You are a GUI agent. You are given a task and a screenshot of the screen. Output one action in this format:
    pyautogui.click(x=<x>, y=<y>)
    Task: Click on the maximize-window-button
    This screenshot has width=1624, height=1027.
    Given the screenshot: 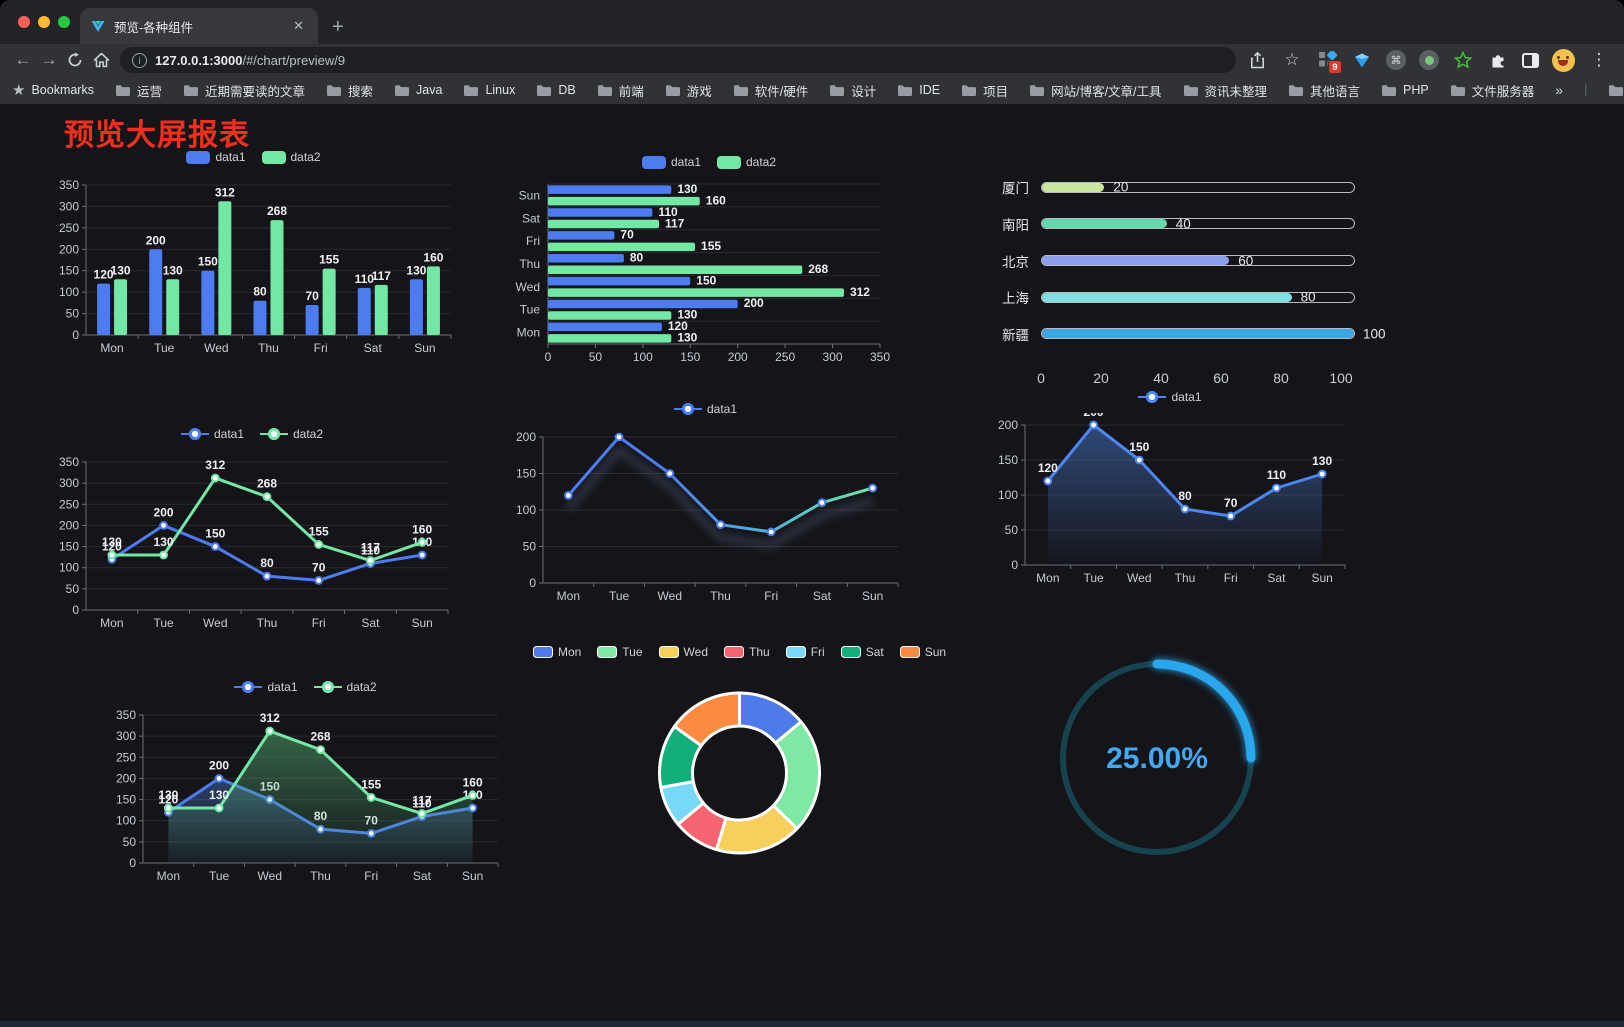 What is the action you would take?
    pyautogui.click(x=64, y=22)
    